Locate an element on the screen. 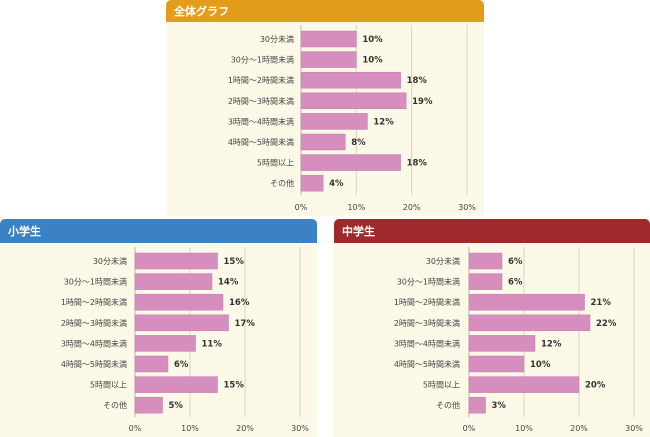 The height and width of the screenshot is (437, 650). data-label: 16% is located at coordinates (239, 303).